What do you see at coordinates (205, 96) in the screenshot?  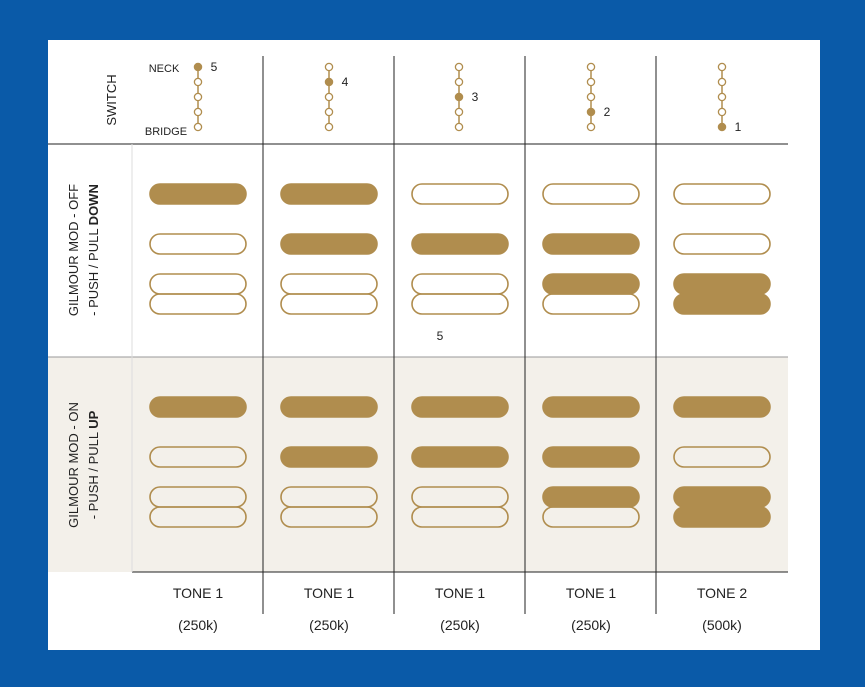 I see `switch-diagram-pos-5: 5` at bounding box center [205, 96].